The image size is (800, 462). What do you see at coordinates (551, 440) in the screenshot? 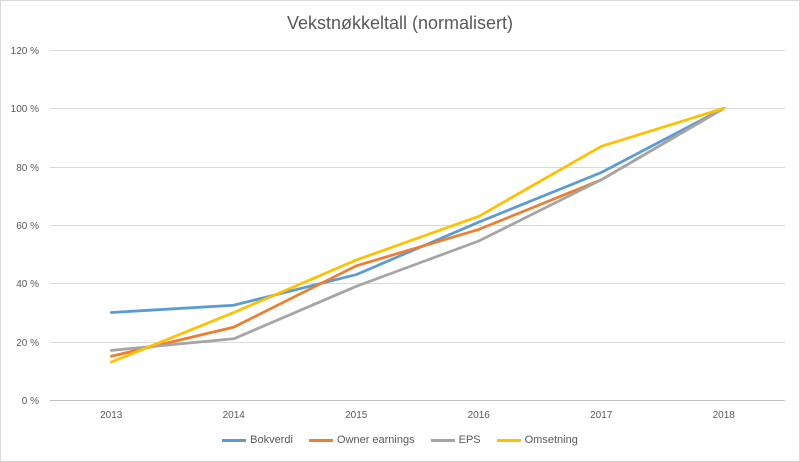
I see `legend-label: Omsetning` at bounding box center [551, 440].